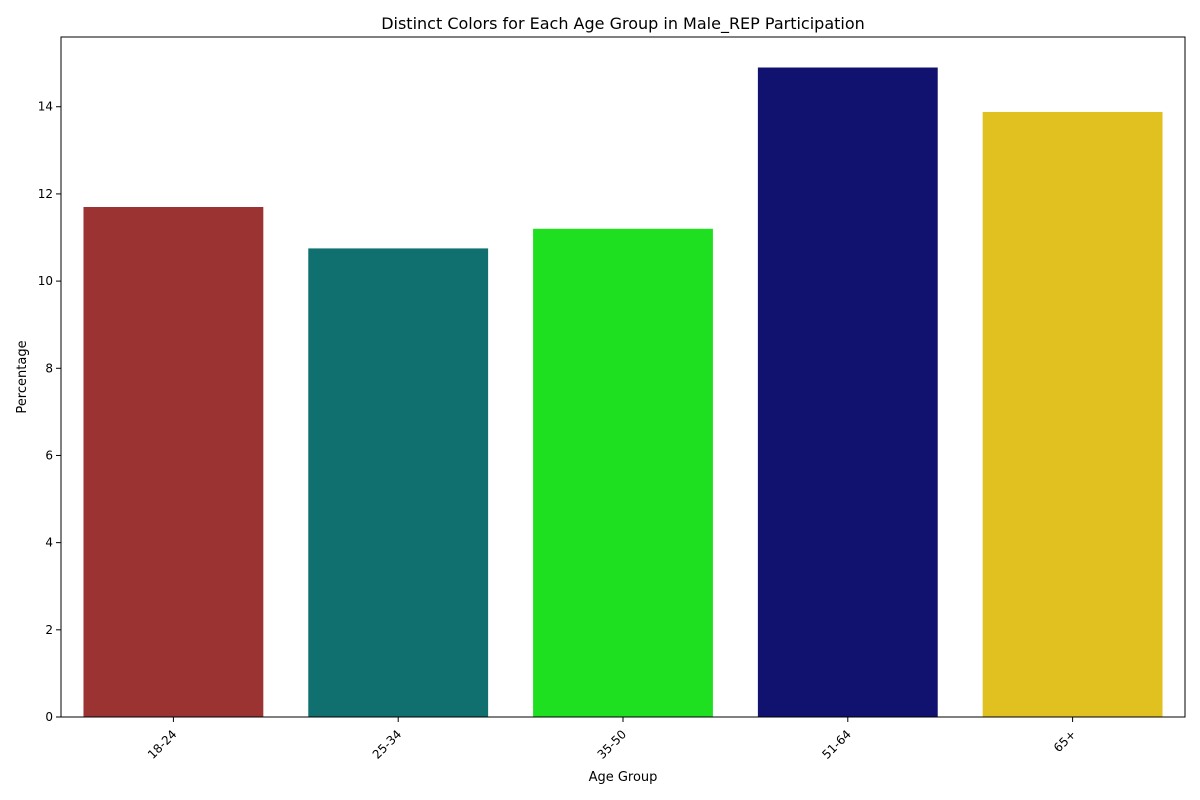  Describe the element at coordinates (22, 376) in the screenshot. I see `y-axis-label: Percentage` at that location.